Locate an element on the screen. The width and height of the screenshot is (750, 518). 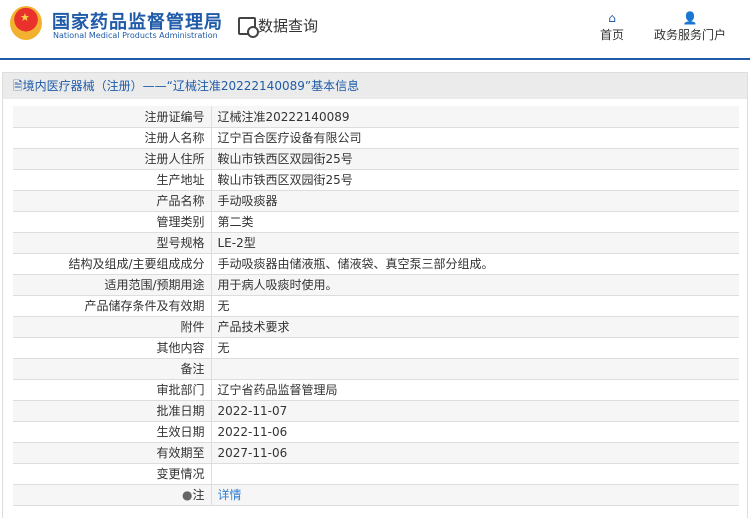
field-label: 审批部门 is located at coordinates (112, 390).